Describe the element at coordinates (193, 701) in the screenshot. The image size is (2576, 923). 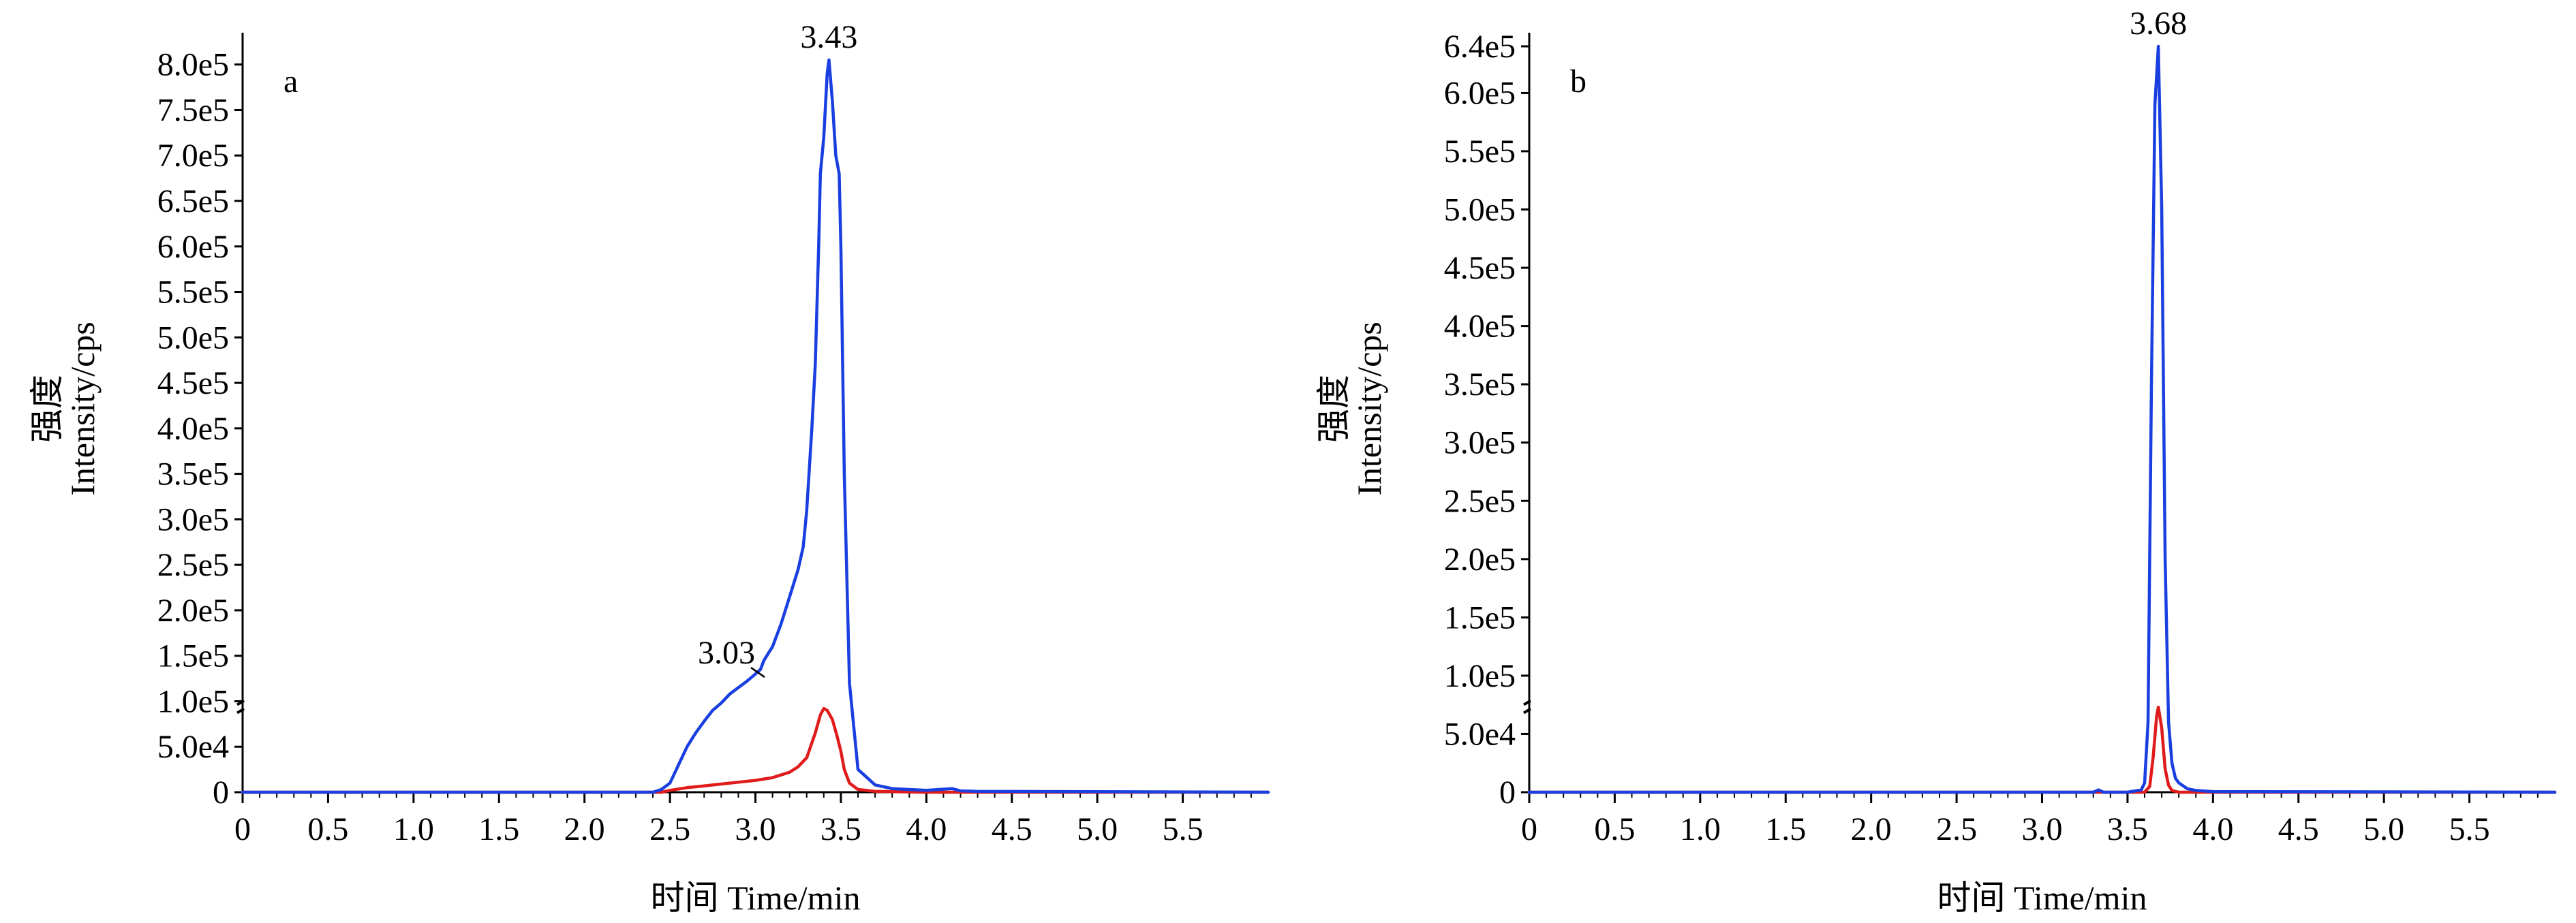
I see `y-tick-label-a: 1.0e5` at that location.